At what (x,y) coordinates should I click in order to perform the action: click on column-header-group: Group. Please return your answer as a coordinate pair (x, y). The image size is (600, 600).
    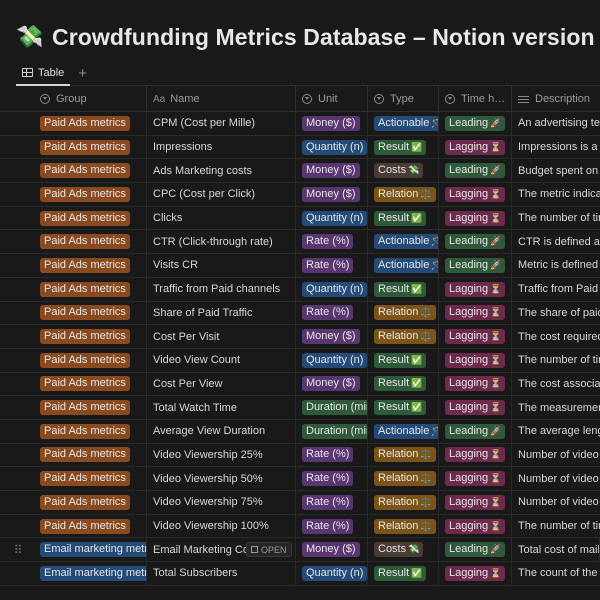
    Looking at the image, I should click on (90, 99).